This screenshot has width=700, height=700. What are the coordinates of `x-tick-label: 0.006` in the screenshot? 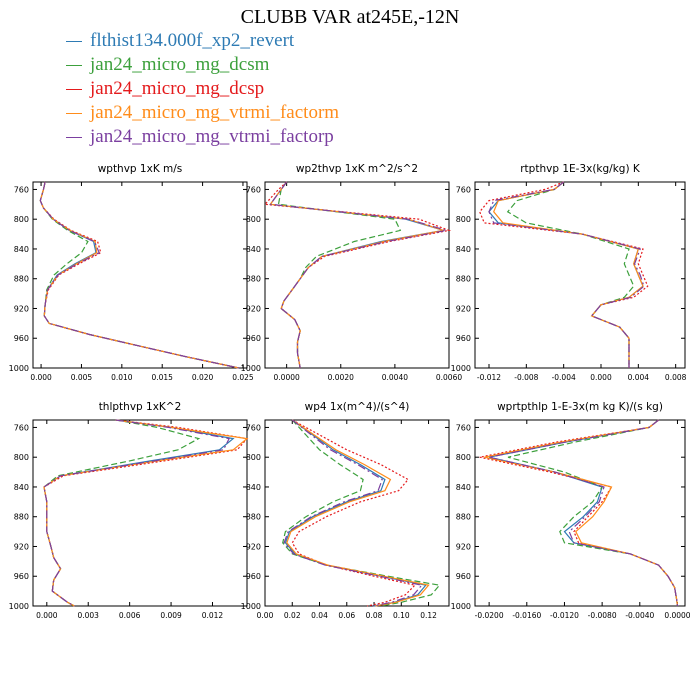 It's located at (130, 615).